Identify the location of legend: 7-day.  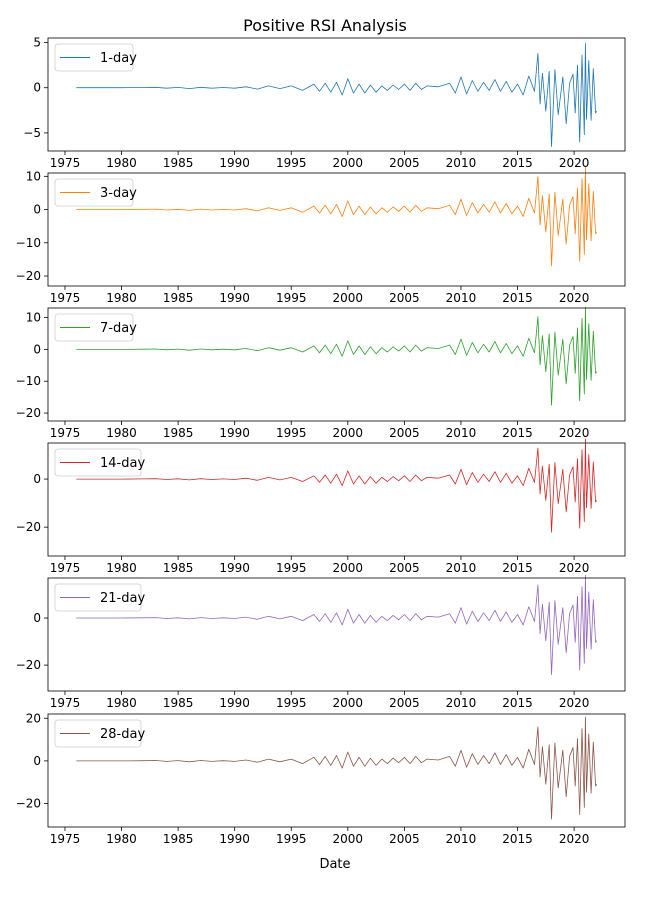
(95, 327).